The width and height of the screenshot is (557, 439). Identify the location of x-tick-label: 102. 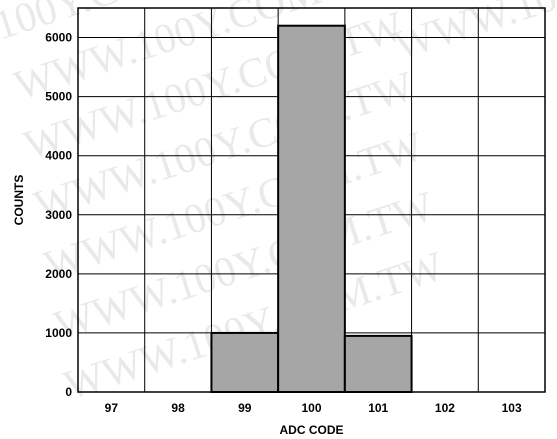
(445, 408).